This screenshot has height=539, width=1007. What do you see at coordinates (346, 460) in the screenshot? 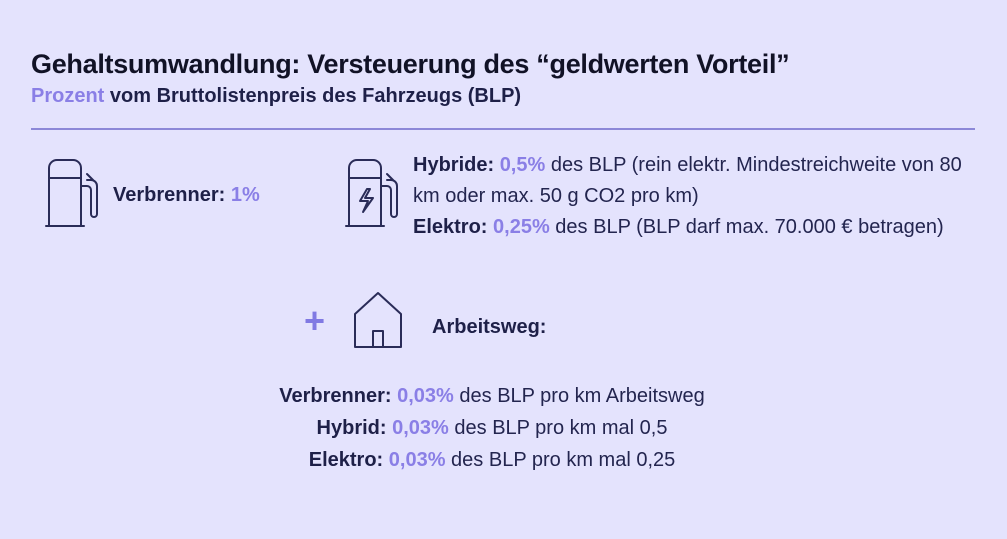
I see `commute-row-label: Elektro:` at bounding box center [346, 460].